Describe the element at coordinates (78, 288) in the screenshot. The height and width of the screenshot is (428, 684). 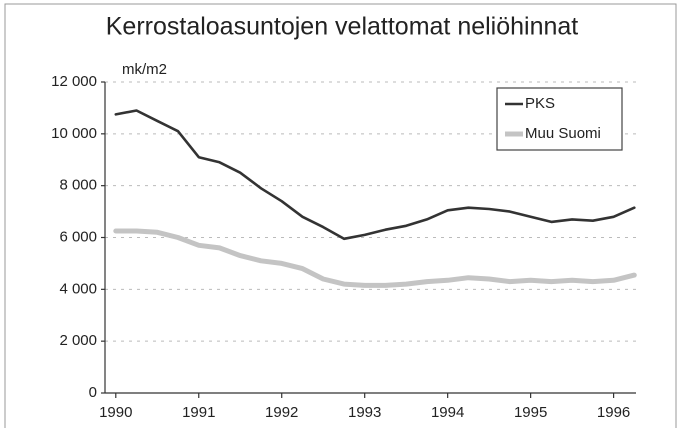
I see `y-tick-label: 4 000` at that location.